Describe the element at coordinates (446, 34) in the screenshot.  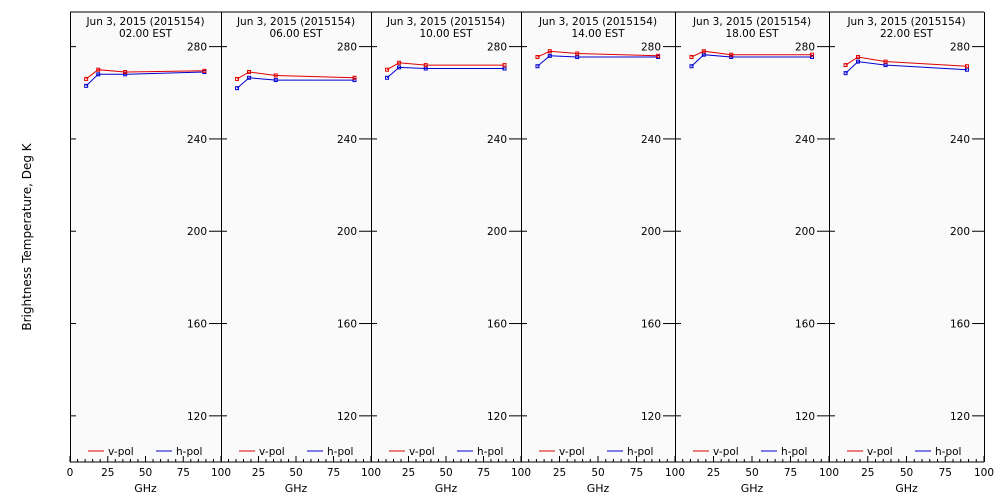
I see `panel-time-label: 10.00 EST` at that location.